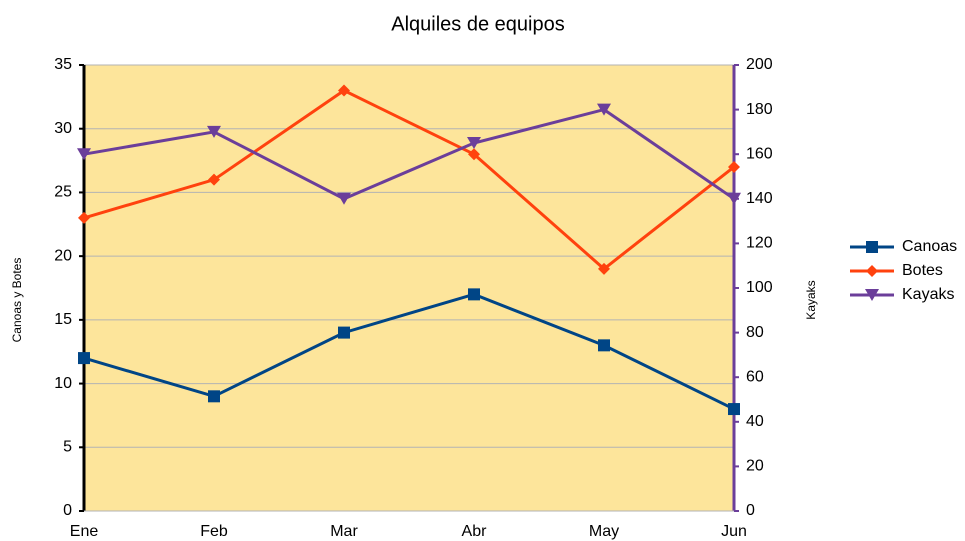 This screenshot has width=965, height=541. I want to click on y2-tick-label: 160, so click(759, 153).